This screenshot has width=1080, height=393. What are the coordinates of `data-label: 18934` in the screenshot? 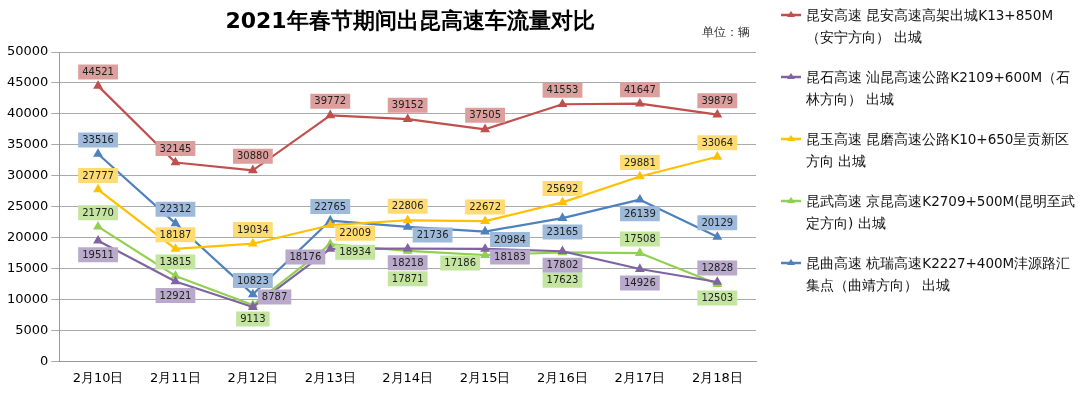 It's located at (355, 252).